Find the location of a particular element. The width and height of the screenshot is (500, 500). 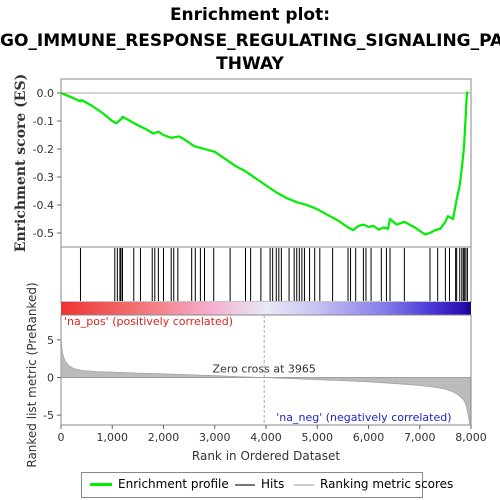

neg-label: 'na_neg' (negatively correlated) is located at coordinates (363, 417).